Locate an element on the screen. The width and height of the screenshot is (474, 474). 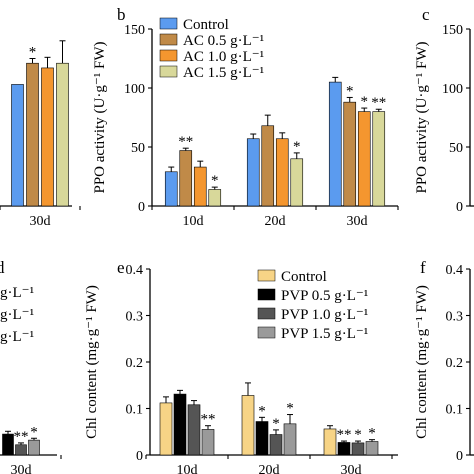
panel-5-y-tick-label: 0.4 is located at coordinates (455, 270).